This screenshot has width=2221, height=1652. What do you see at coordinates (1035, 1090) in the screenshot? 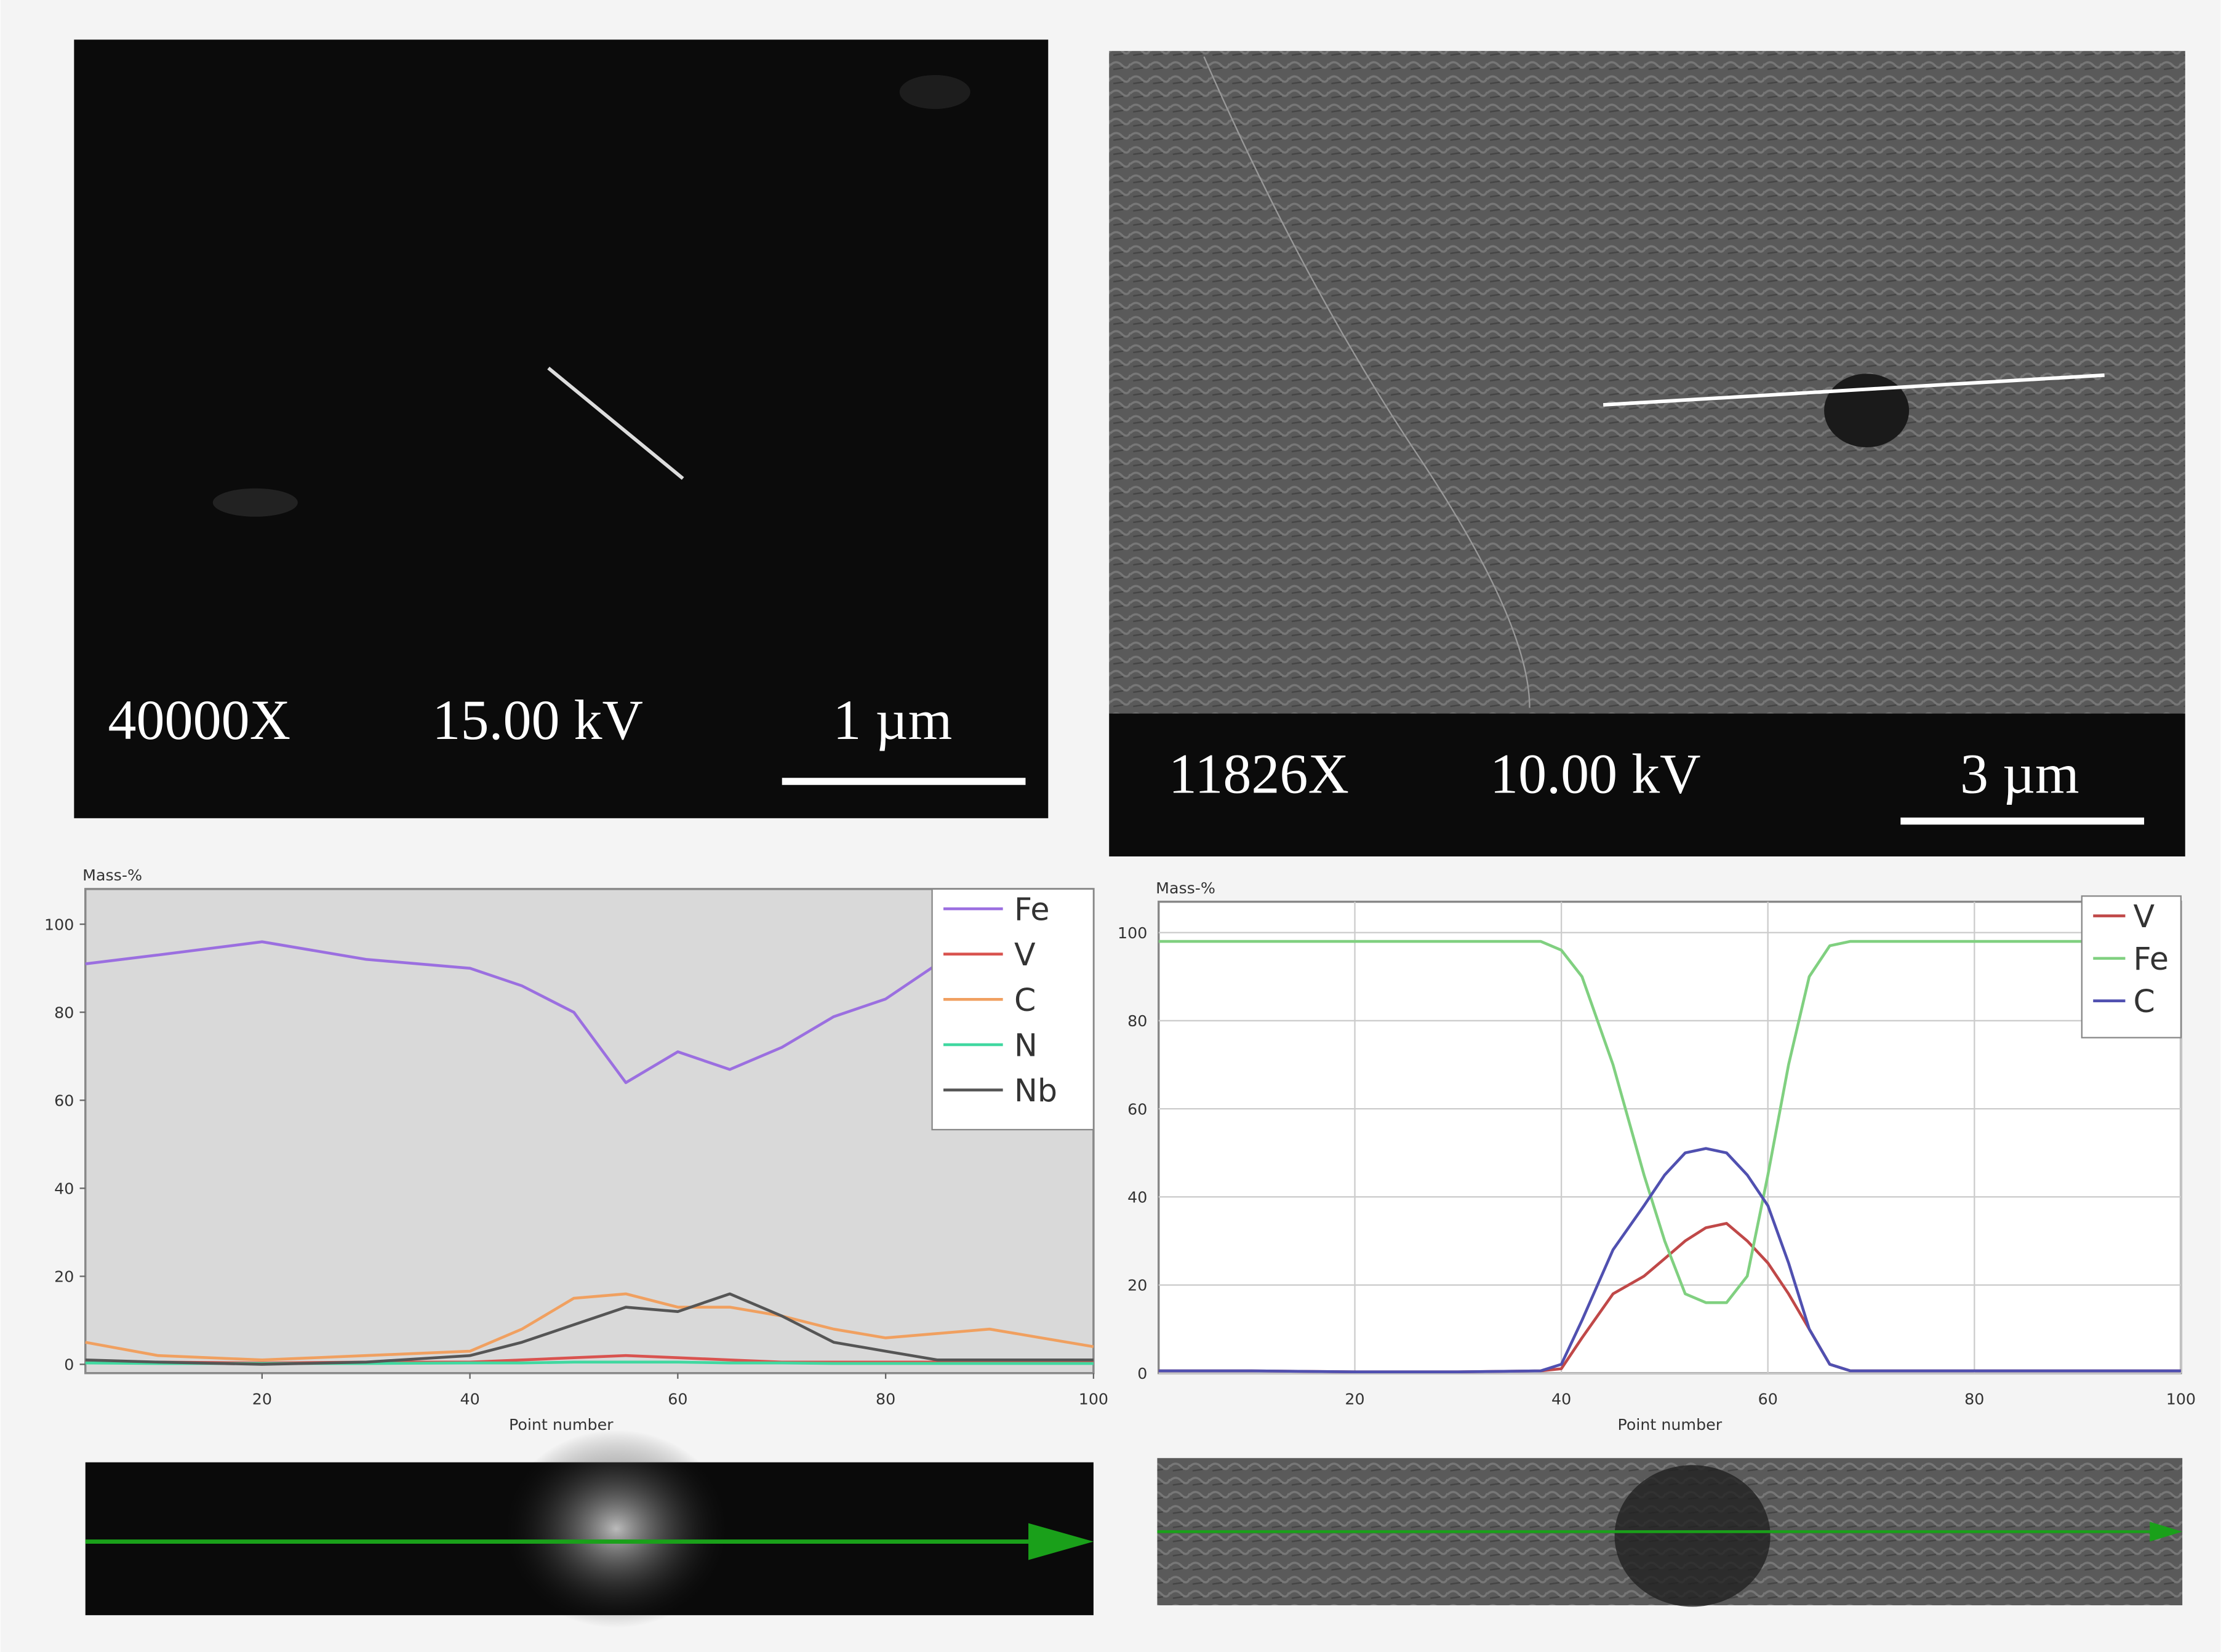
I see `legend-label: Nb` at bounding box center [1035, 1090].